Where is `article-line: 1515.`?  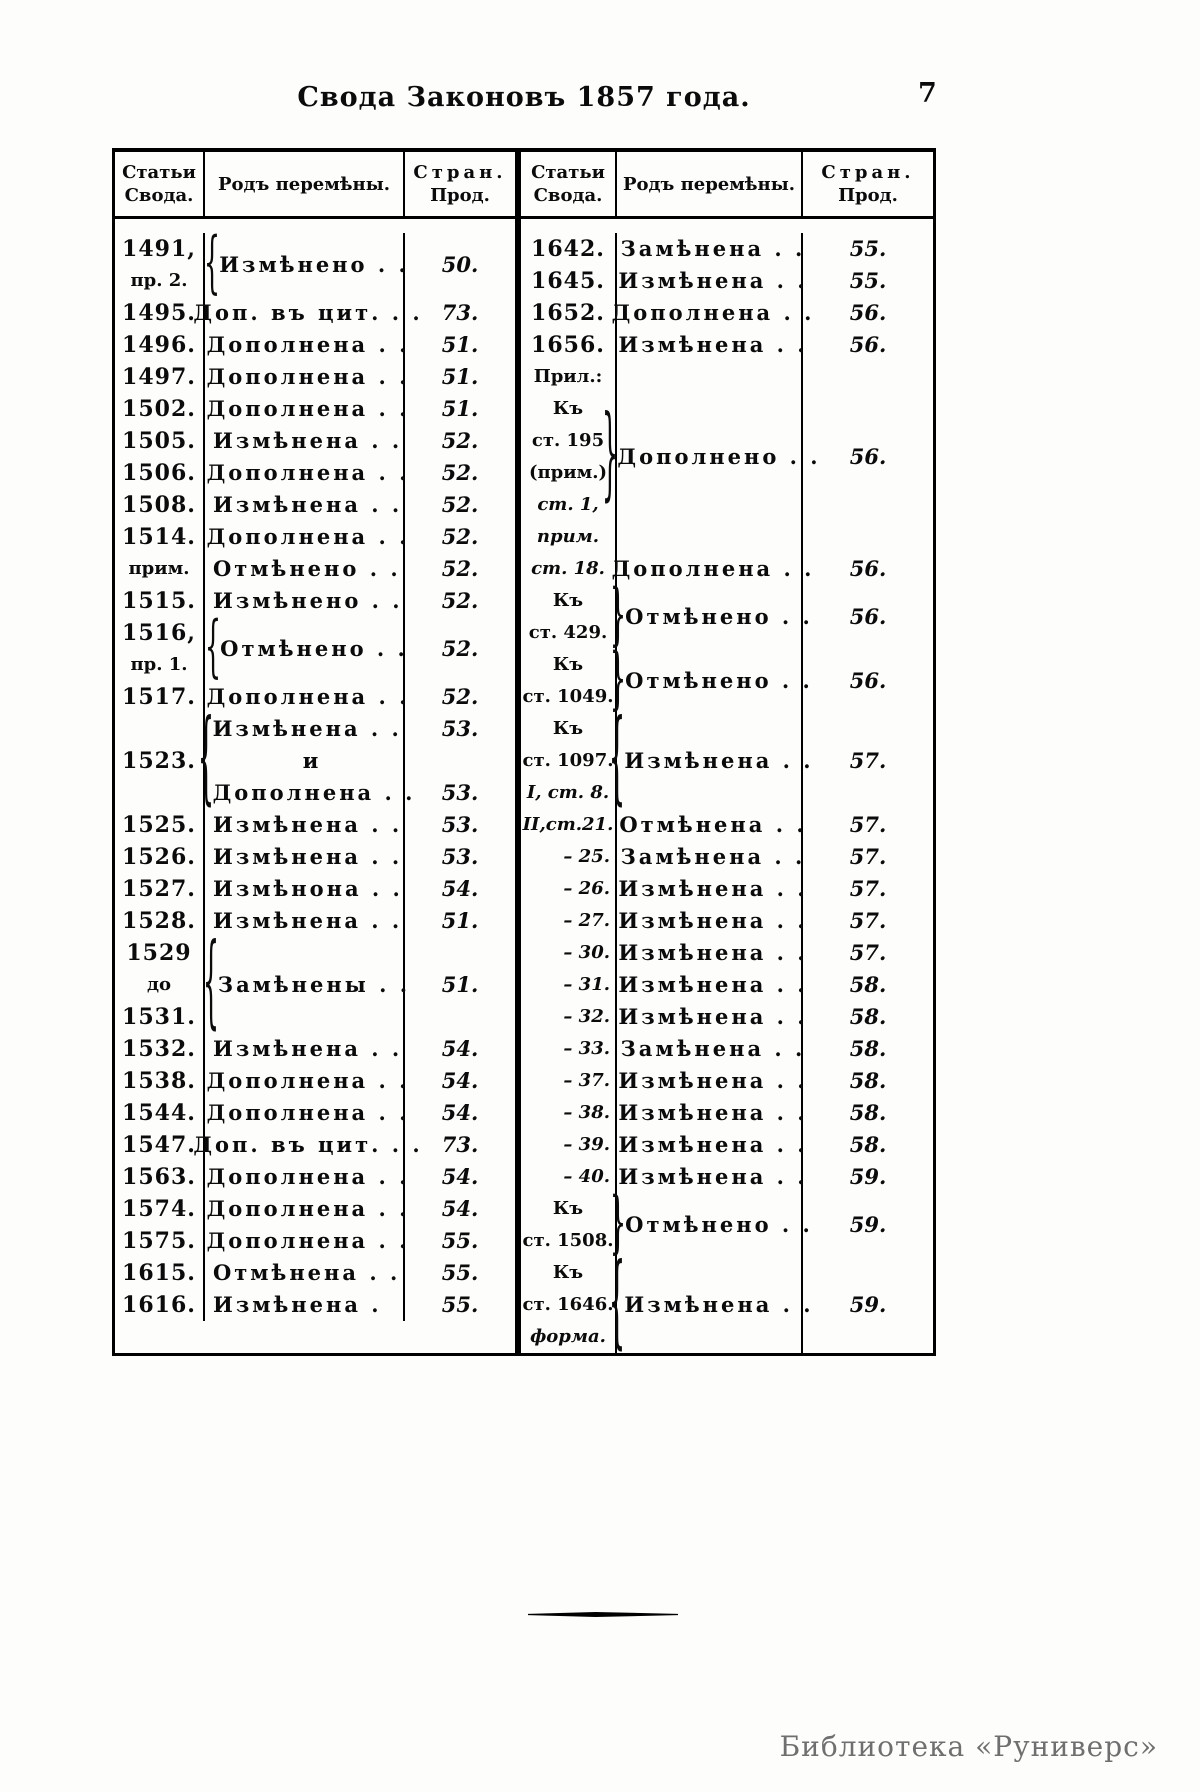
article-line: 1515. is located at coordinates (159, 601).